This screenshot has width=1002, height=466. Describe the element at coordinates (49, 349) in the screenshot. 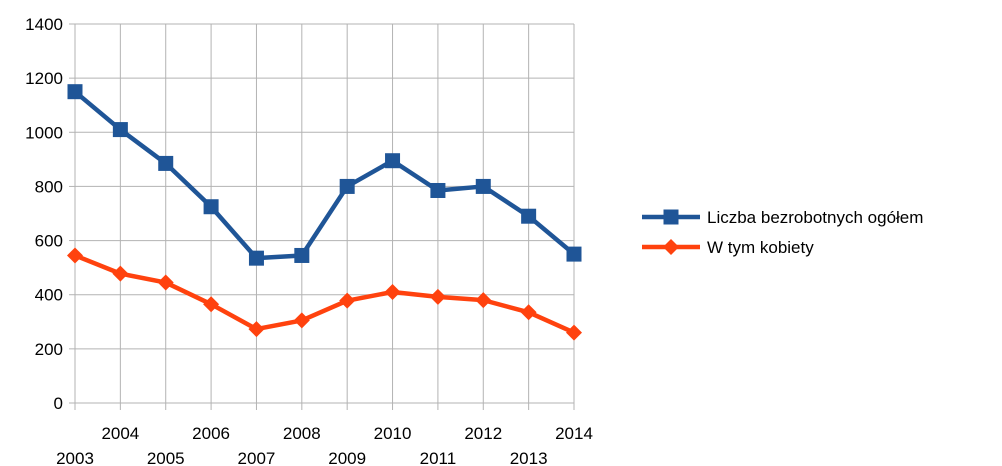

I see `y-tick-label: 200` at that location.